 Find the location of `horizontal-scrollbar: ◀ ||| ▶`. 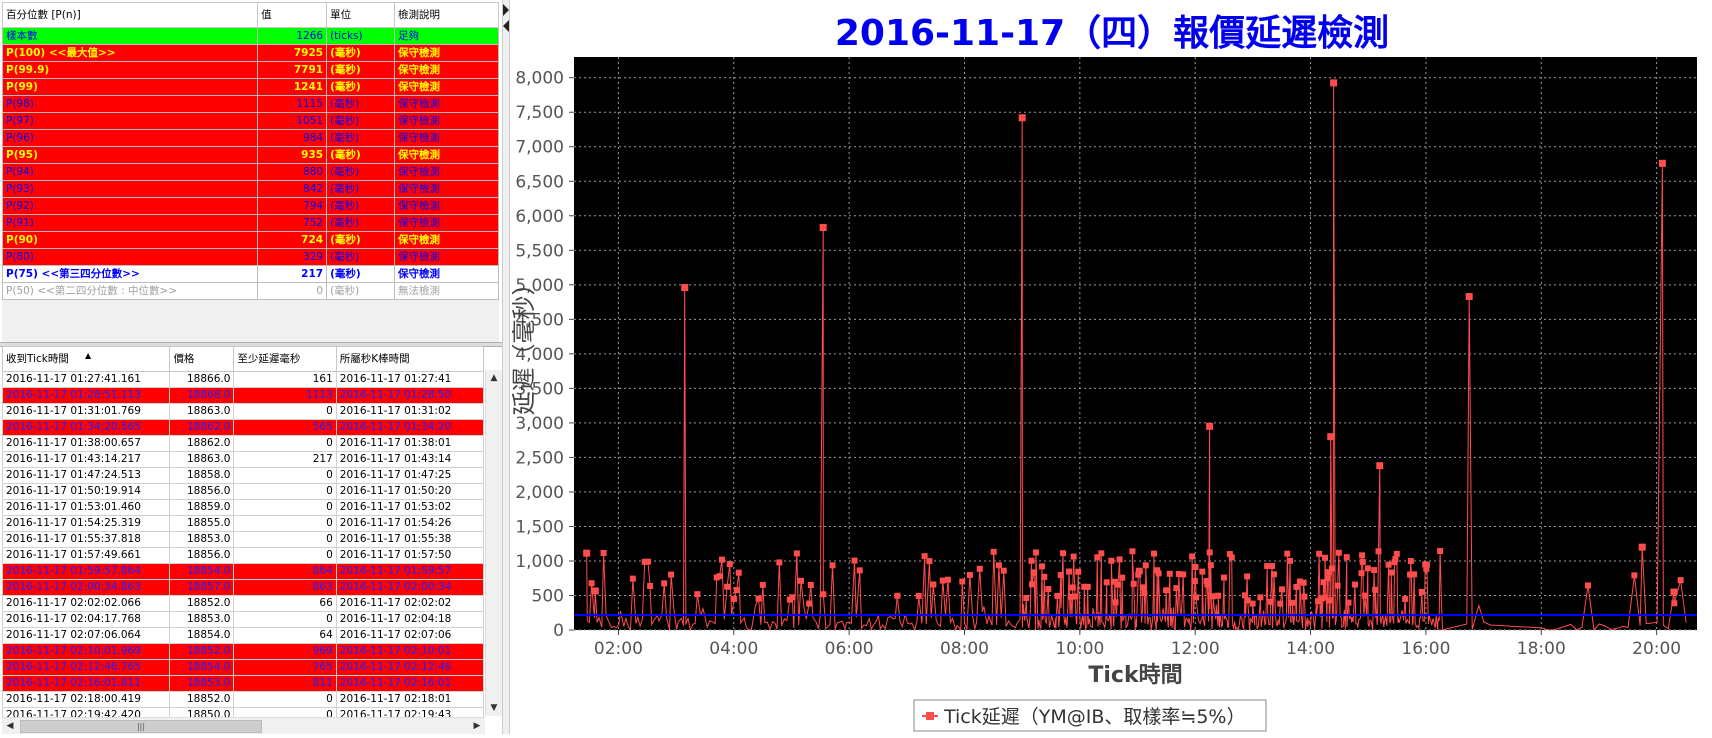

horizontal-scrollbar: ◀ ||| ▶ is located at coordinates (243, 725).